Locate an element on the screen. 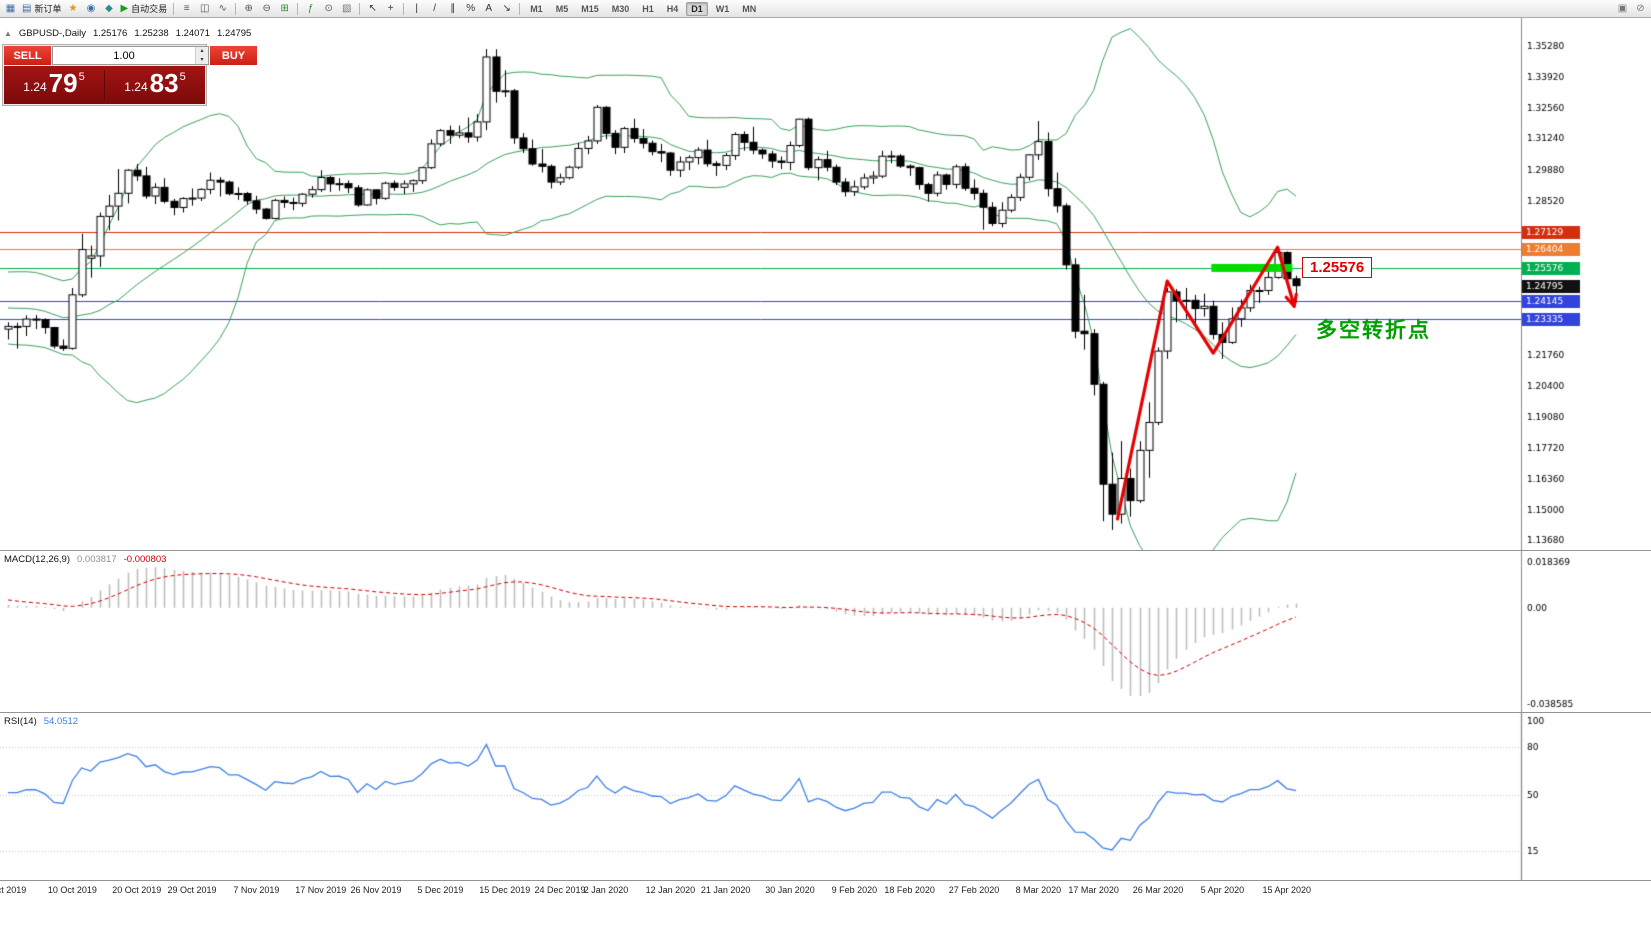 The height and width of the screenshot is (946, 1651). bar-chart-icon: ≡ is located at coordinates (186, 9).